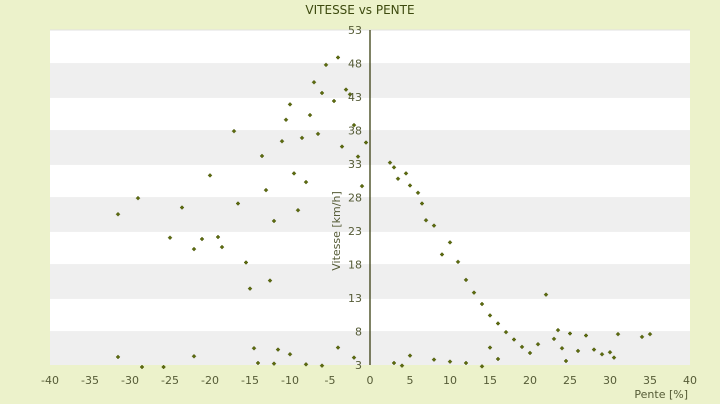  I want to click on x-tick-label: -40, so click(50, 380).